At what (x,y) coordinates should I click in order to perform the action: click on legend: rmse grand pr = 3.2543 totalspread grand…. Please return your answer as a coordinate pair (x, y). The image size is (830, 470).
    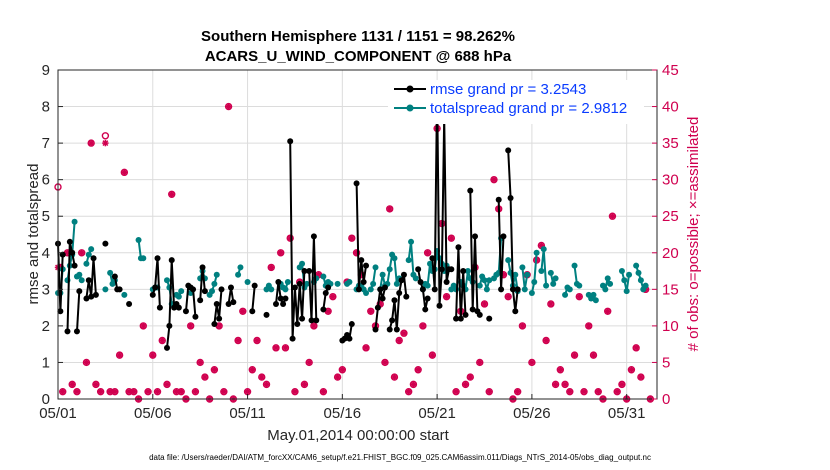
    Looking at the image, I should click on (516, 102).